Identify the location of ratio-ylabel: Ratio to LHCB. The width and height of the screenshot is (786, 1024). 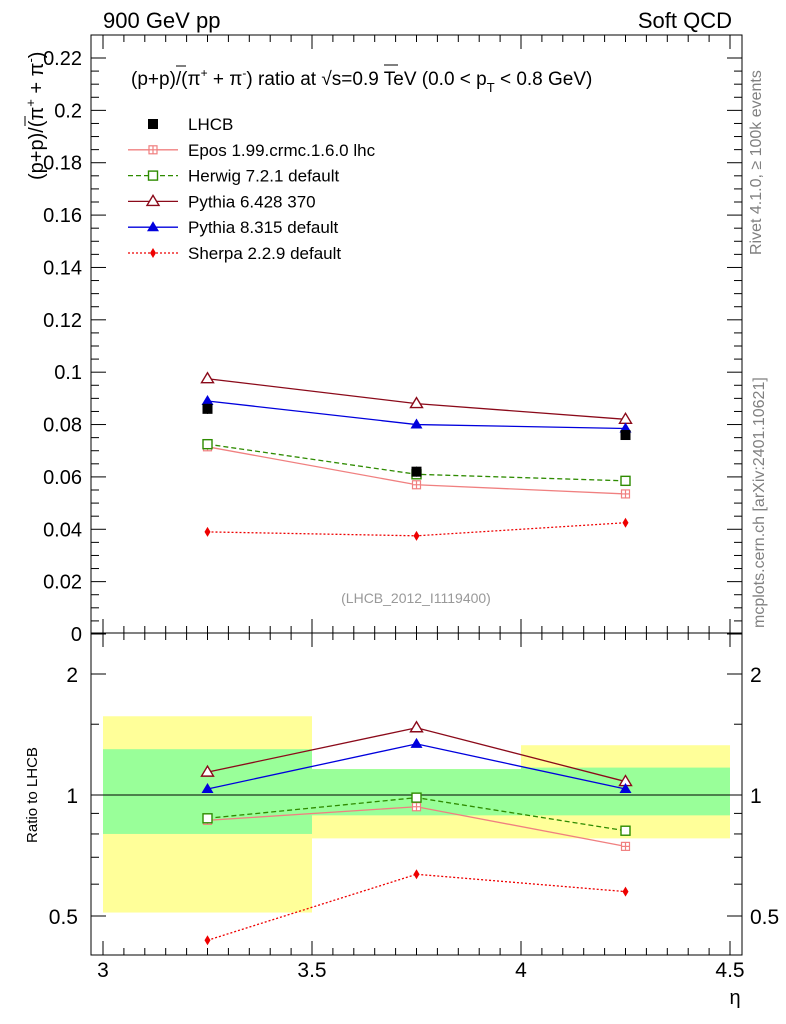
(32, 795).